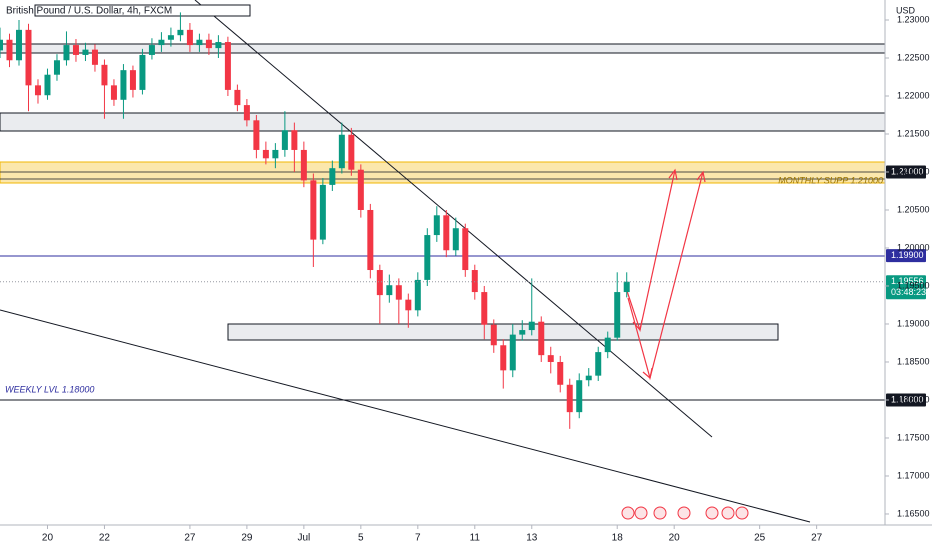  I want to click on price-countdown: 03:48:23, so click(908, 292).